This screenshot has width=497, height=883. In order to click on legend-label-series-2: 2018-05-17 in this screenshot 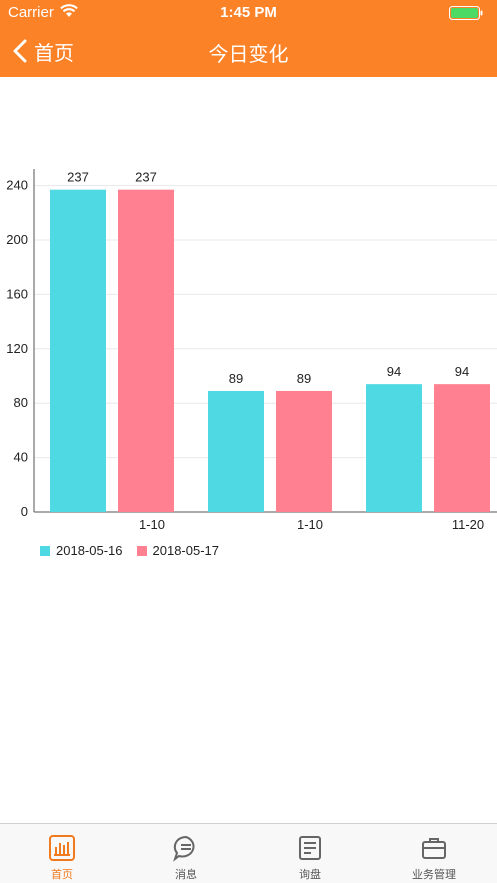, I will do `click(186, 550)`.